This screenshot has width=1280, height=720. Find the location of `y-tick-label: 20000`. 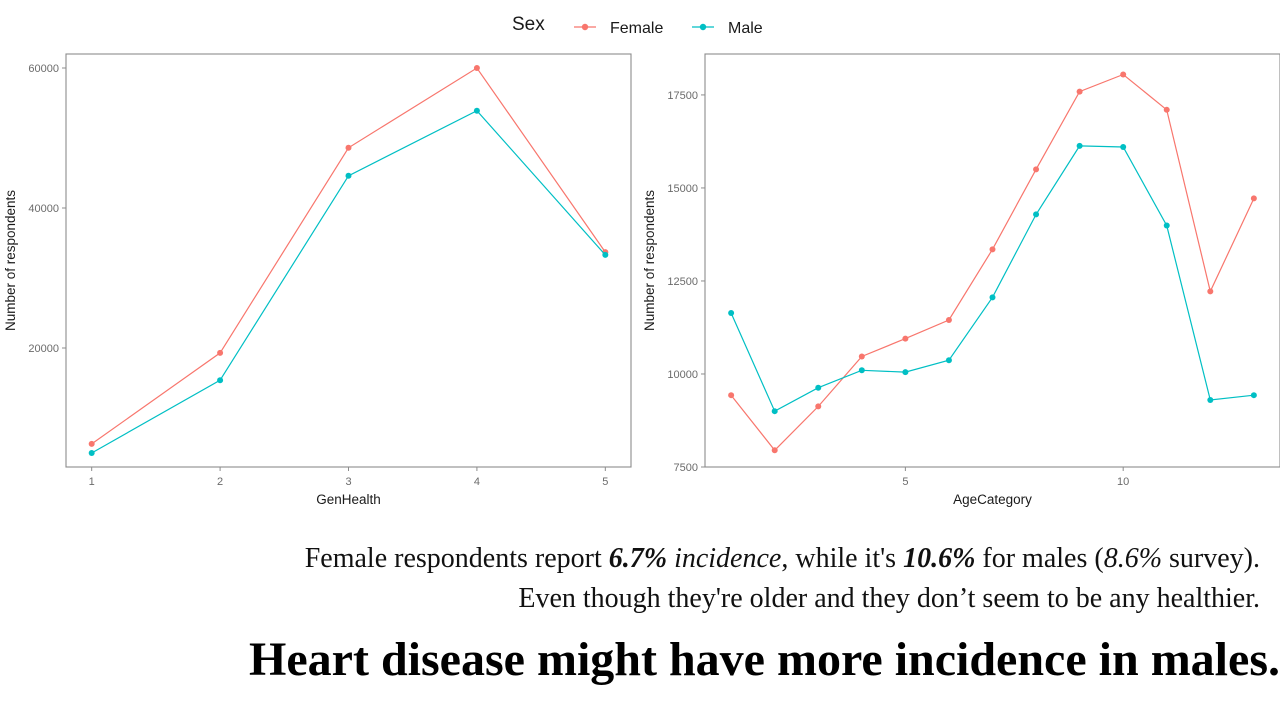

y-tick-label: 20000 is located at coordinates (43, 349).